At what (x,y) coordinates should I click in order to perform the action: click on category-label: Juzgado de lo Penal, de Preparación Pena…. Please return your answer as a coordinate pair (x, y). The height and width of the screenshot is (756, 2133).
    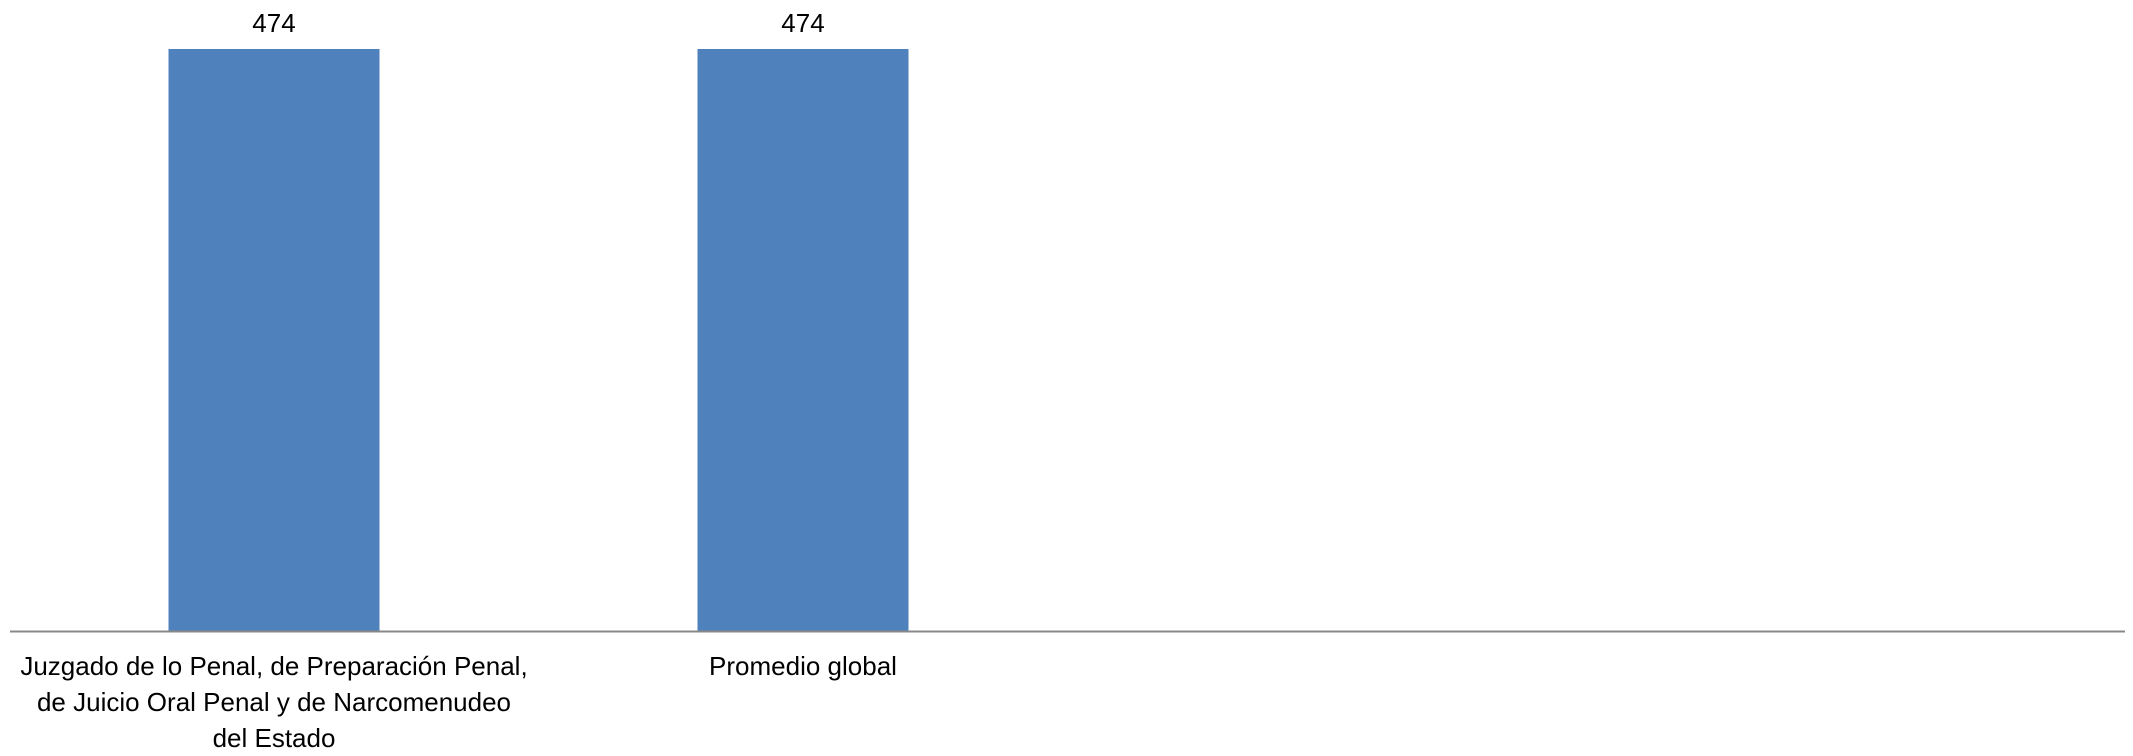
    Looking at the image, I should click on (274, 702).